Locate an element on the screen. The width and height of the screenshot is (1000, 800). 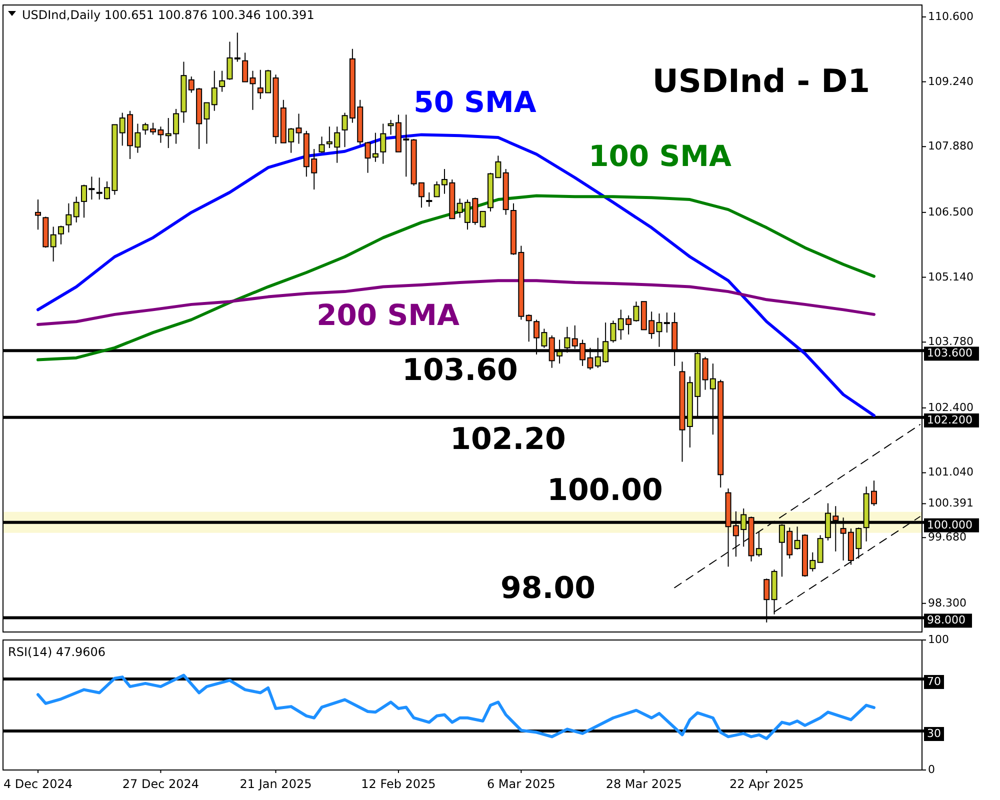
annotation: 103.60 is located at coordinates (460, 370).